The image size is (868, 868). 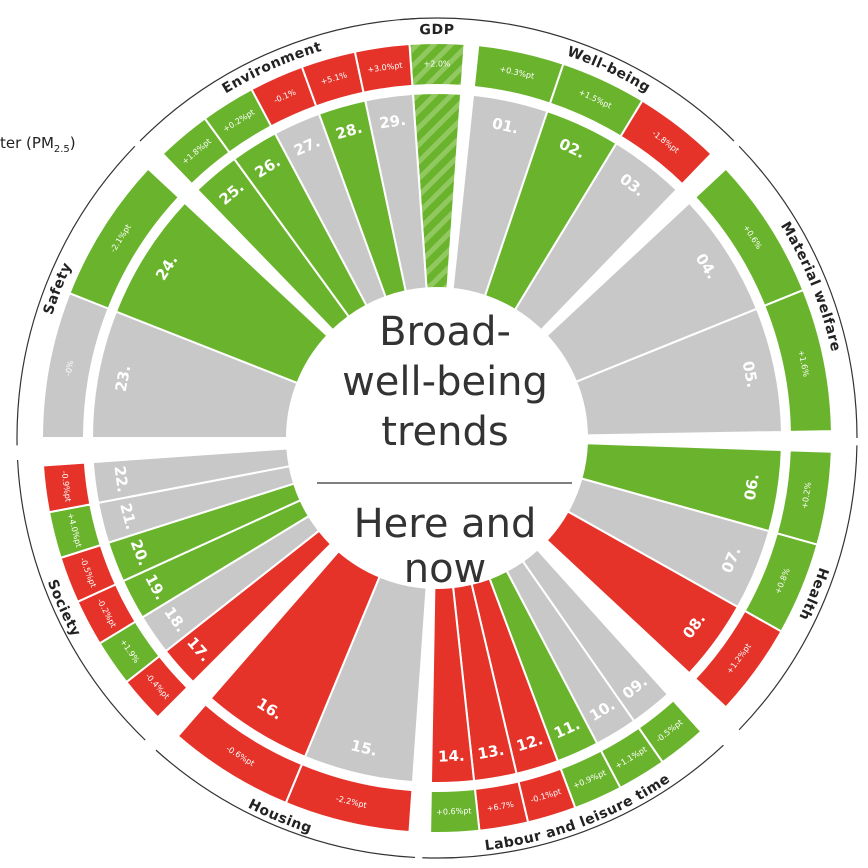 I want to click on group-label-text: GDP, so click(x=436, y=30).